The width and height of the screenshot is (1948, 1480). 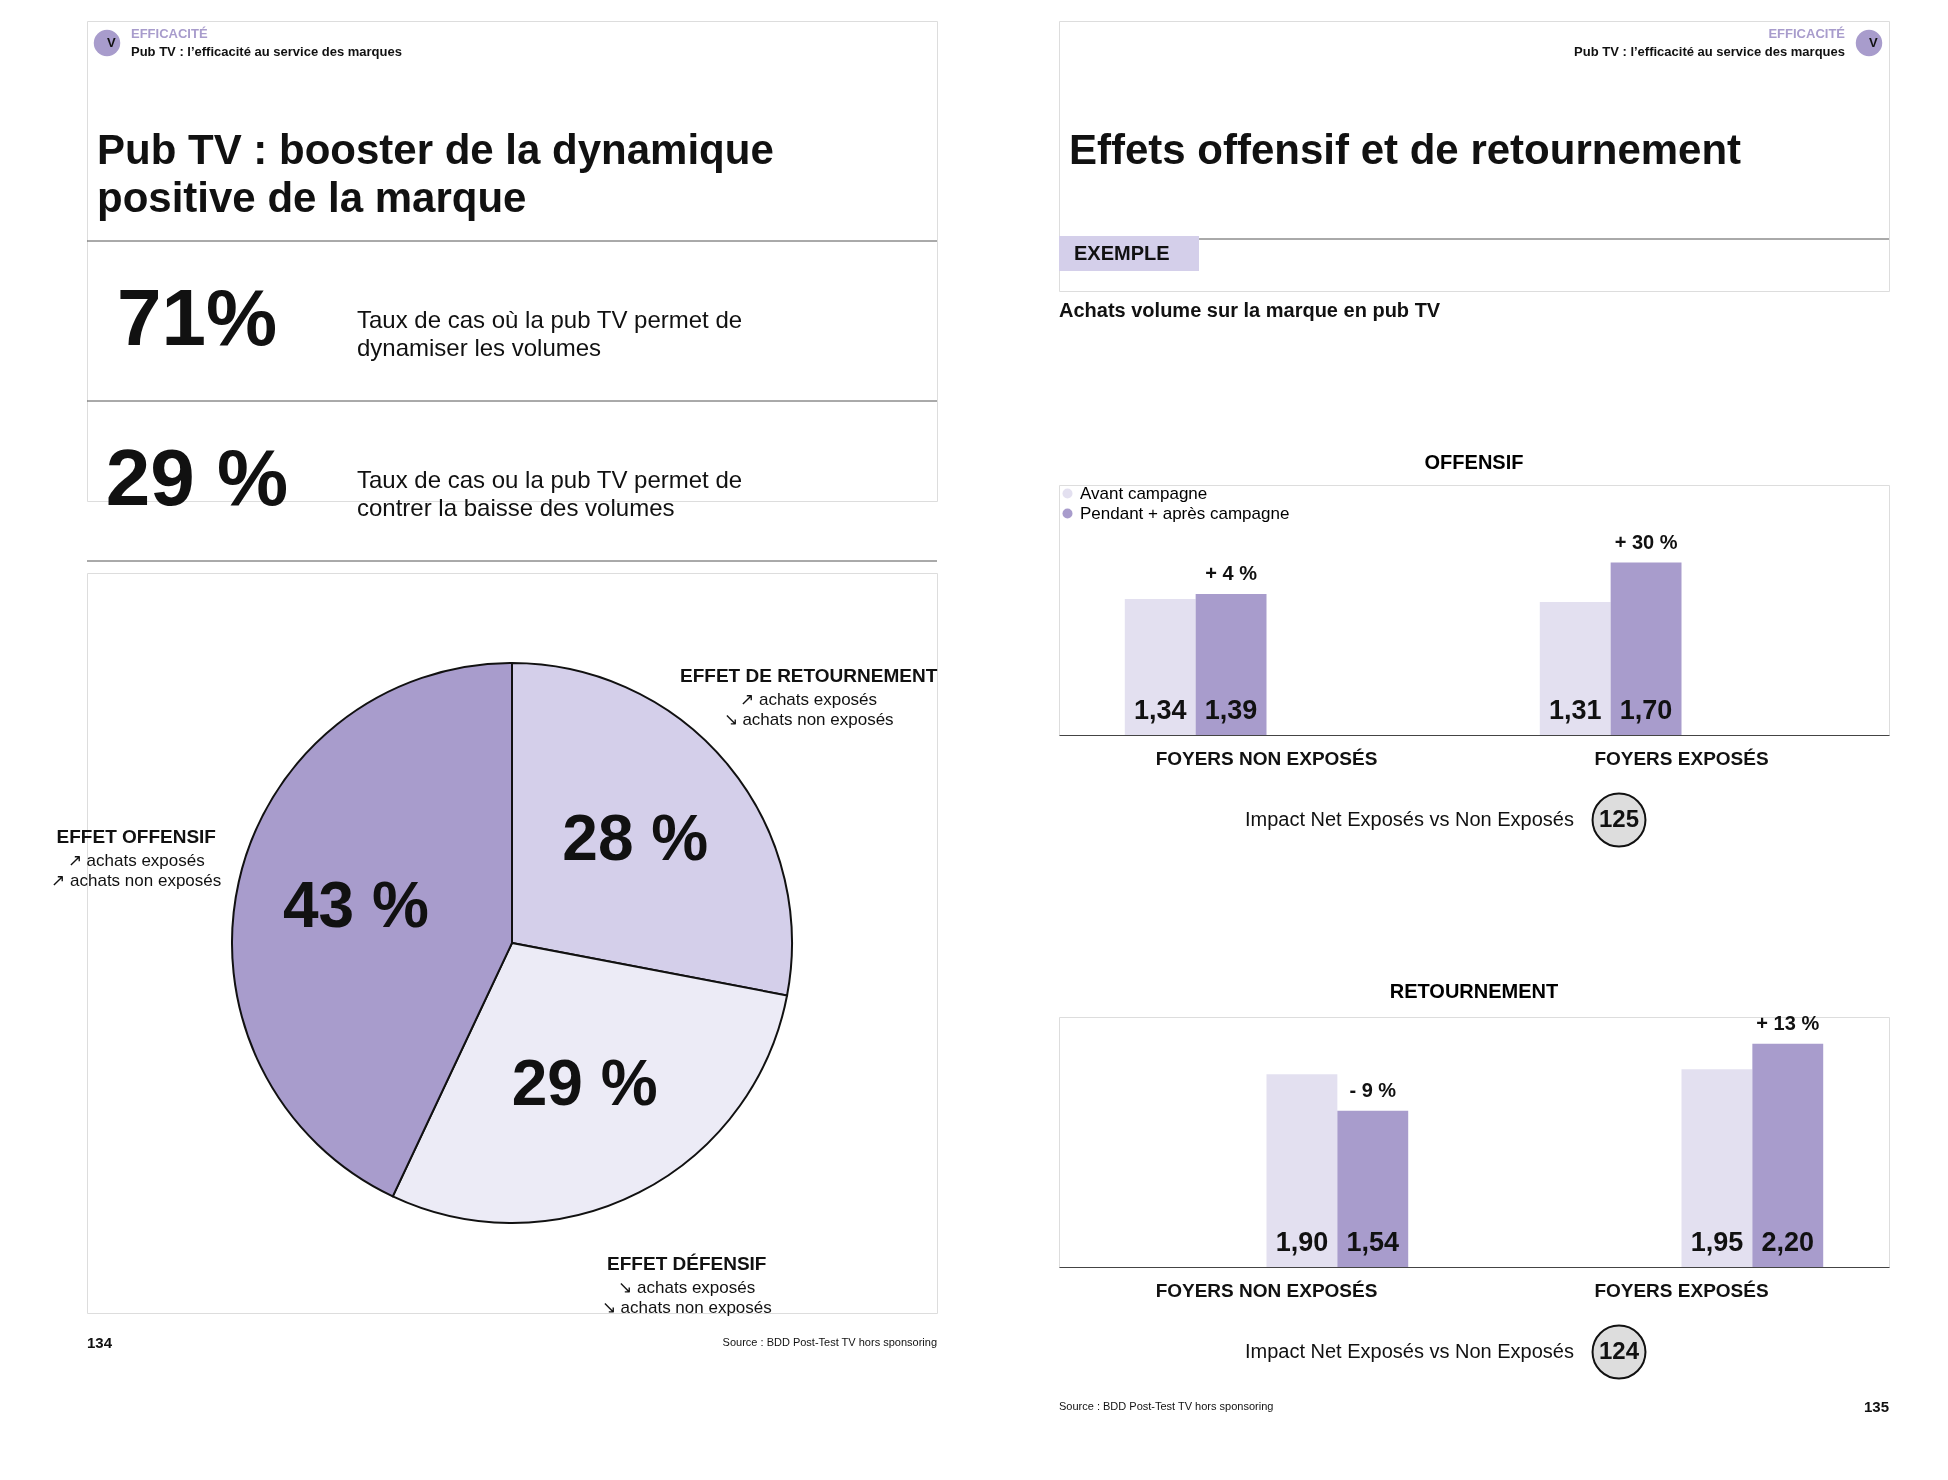 What do you see at coordinates (1144, 493) in the screenshot?
I see `legend-label: Avant campagne` at bounding box center [1144, 493].